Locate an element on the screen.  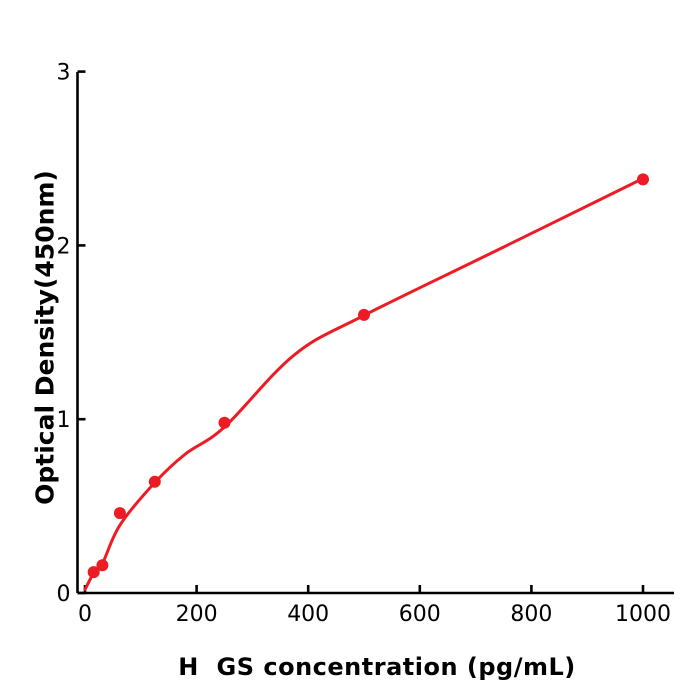
x-axis-title: H GS concentration (pg/mL) is located at coordinates (377, 667).